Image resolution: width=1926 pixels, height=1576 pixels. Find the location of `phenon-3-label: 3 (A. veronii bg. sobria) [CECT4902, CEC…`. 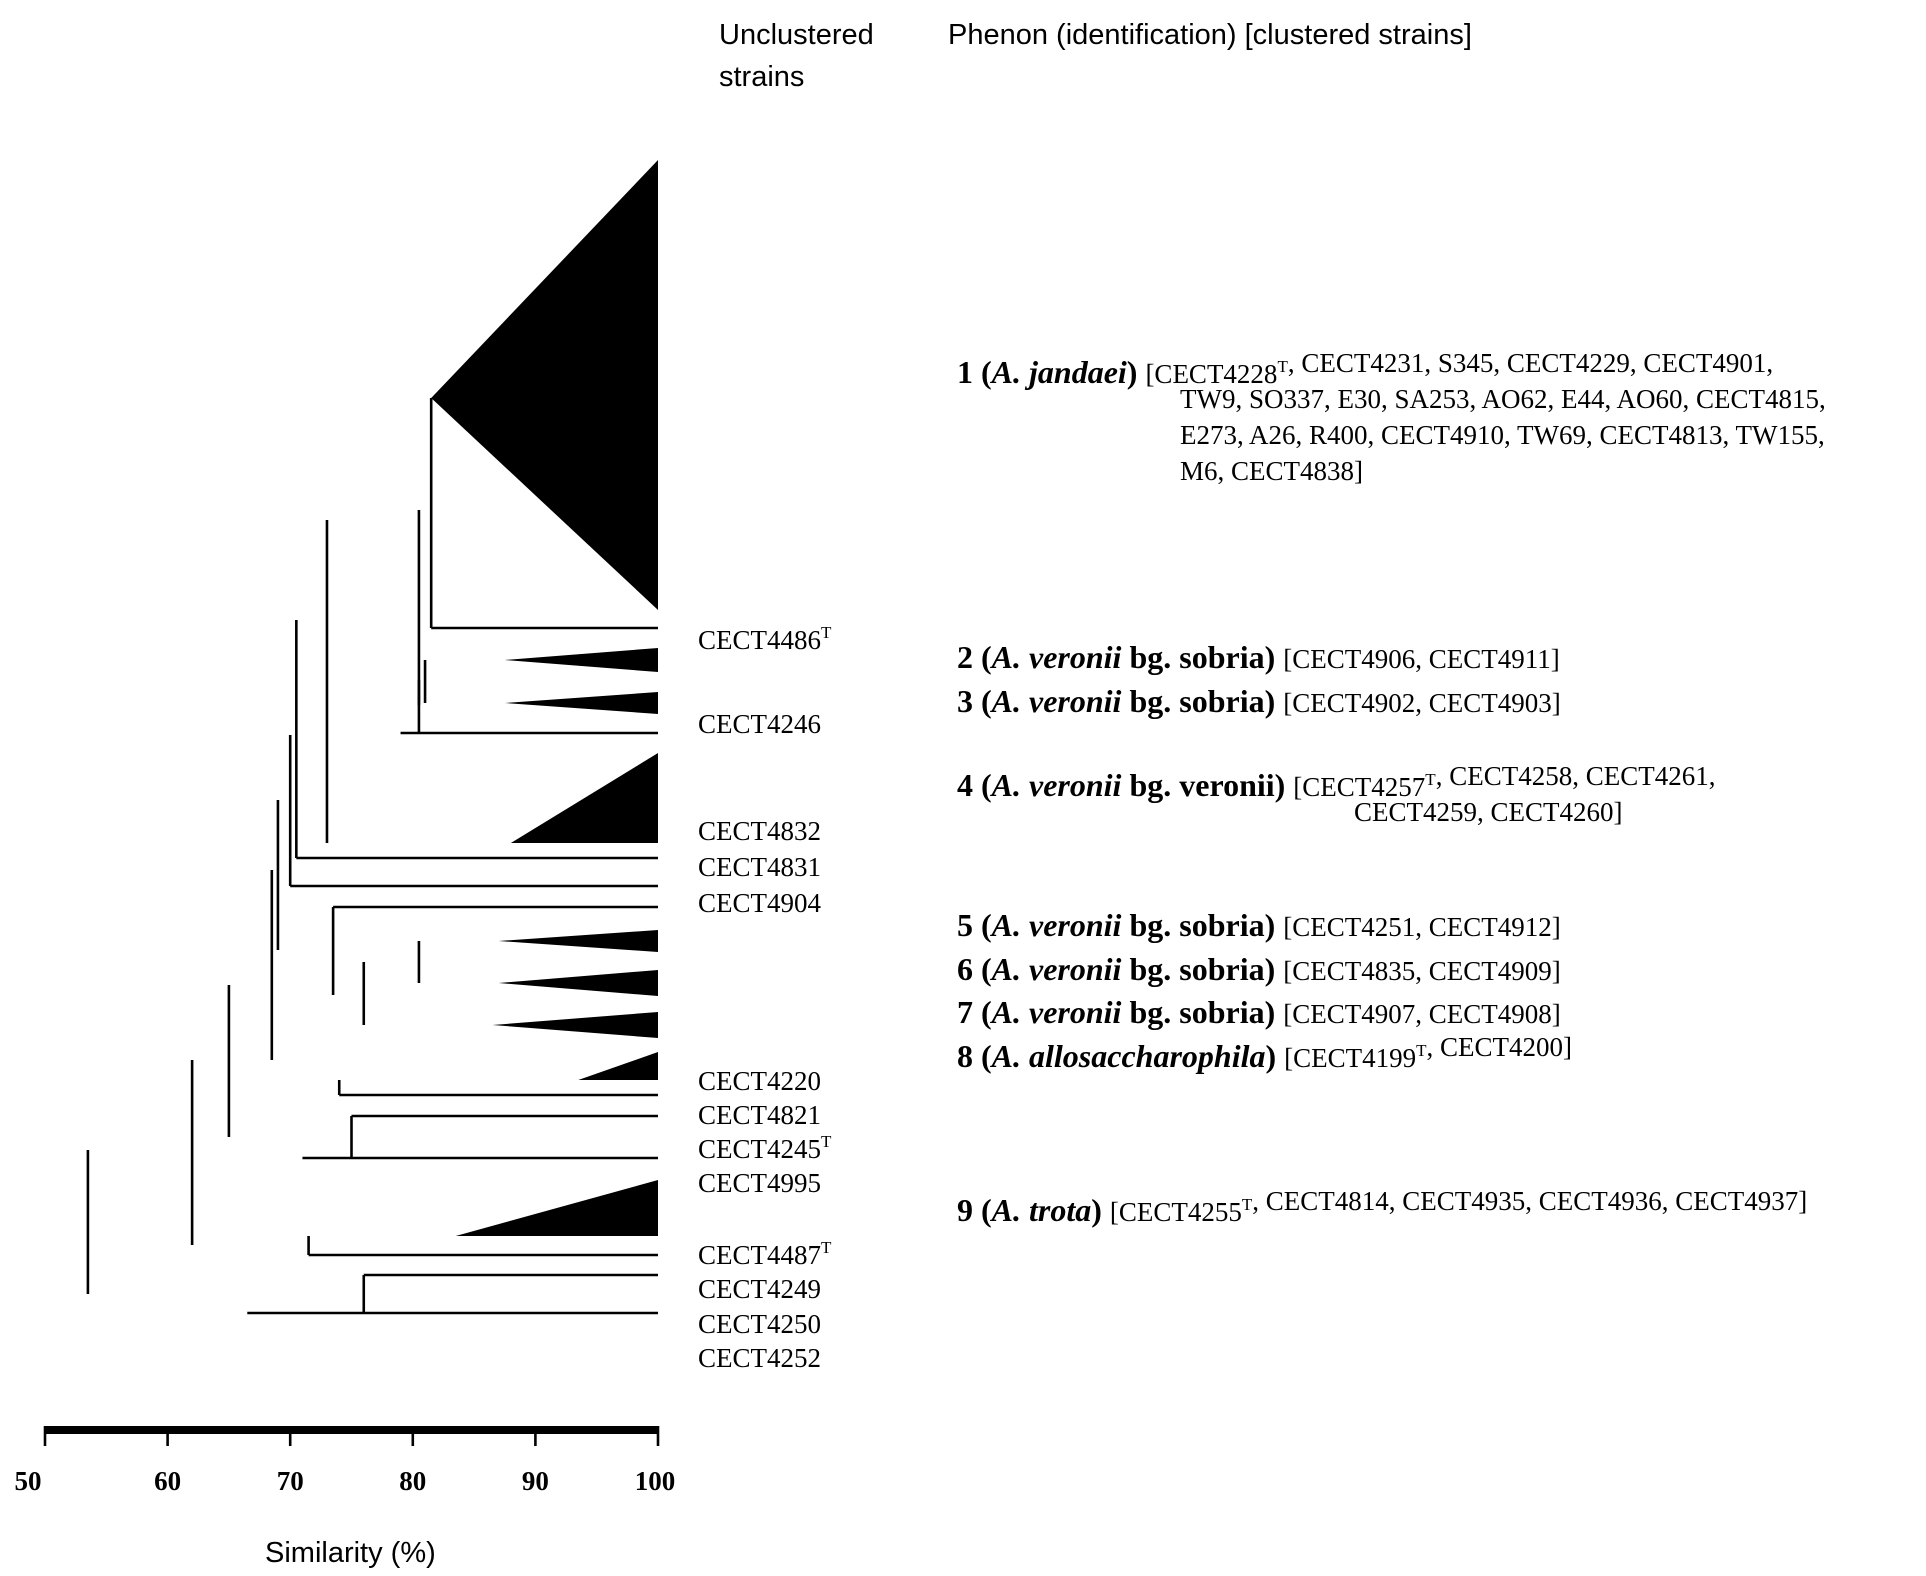

phenon-3-label: 3 (A. veronii bg. sobria) [CECT4902, CEC… is located at coordinates (1259, 701).